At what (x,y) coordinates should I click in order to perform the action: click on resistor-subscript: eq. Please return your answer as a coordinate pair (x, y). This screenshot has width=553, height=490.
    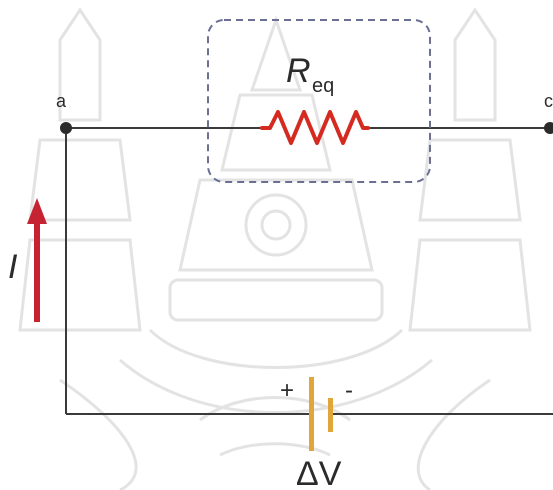
    Looking at the image, I should click on (323, 86).